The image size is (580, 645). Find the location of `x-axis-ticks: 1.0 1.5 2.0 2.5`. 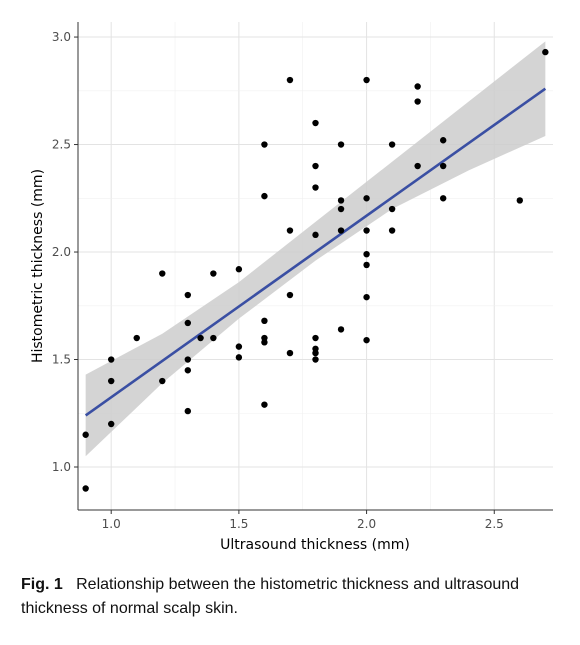

x-axis-ticks: 1.0 1.5 2.0 2.5 is located at coordinates (303, 520).